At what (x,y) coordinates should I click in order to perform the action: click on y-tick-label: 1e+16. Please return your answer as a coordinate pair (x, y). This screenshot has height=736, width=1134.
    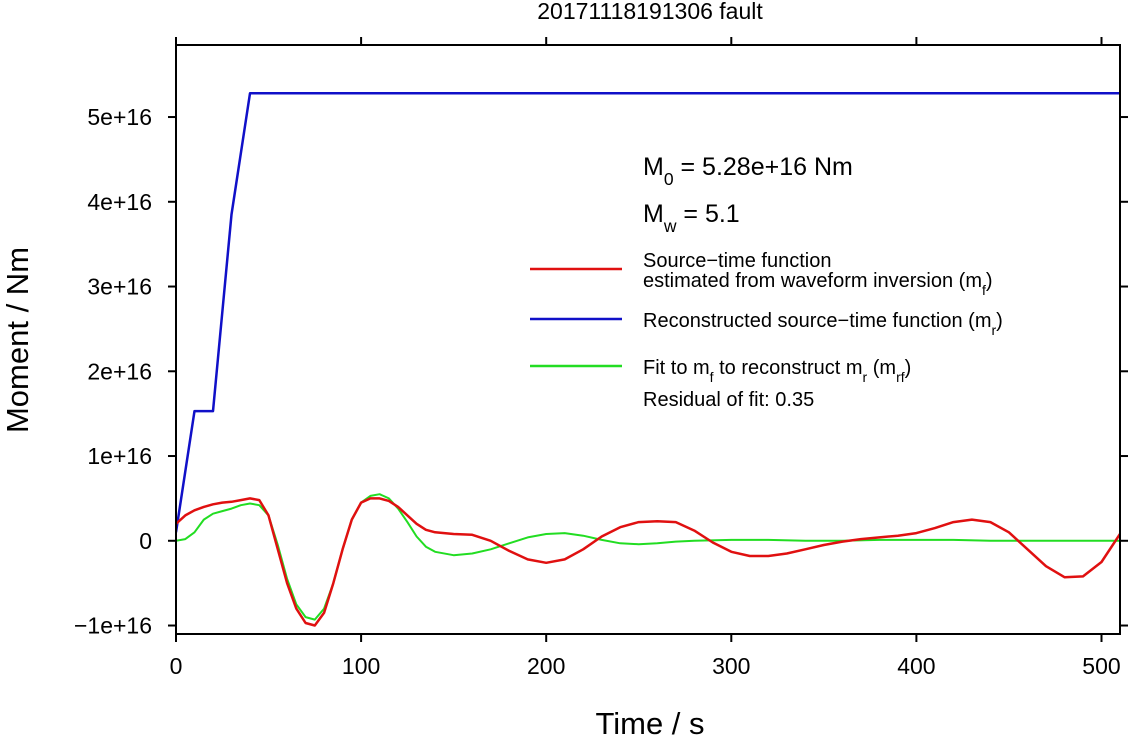
    Looking at the image, I should click on (119, 456).